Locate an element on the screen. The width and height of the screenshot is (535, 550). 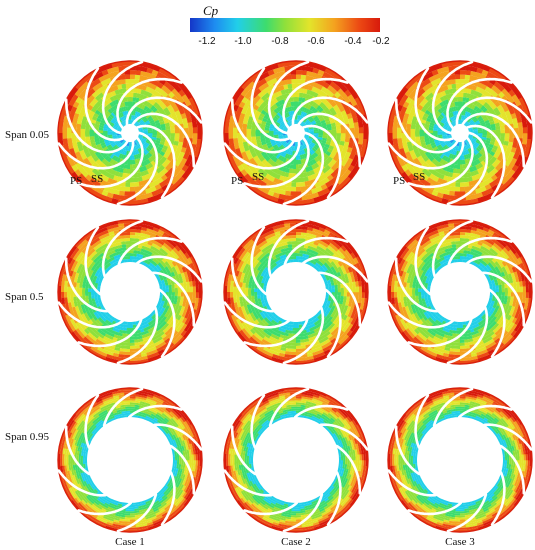
impeller-blade is located at coordinates (96, 126).